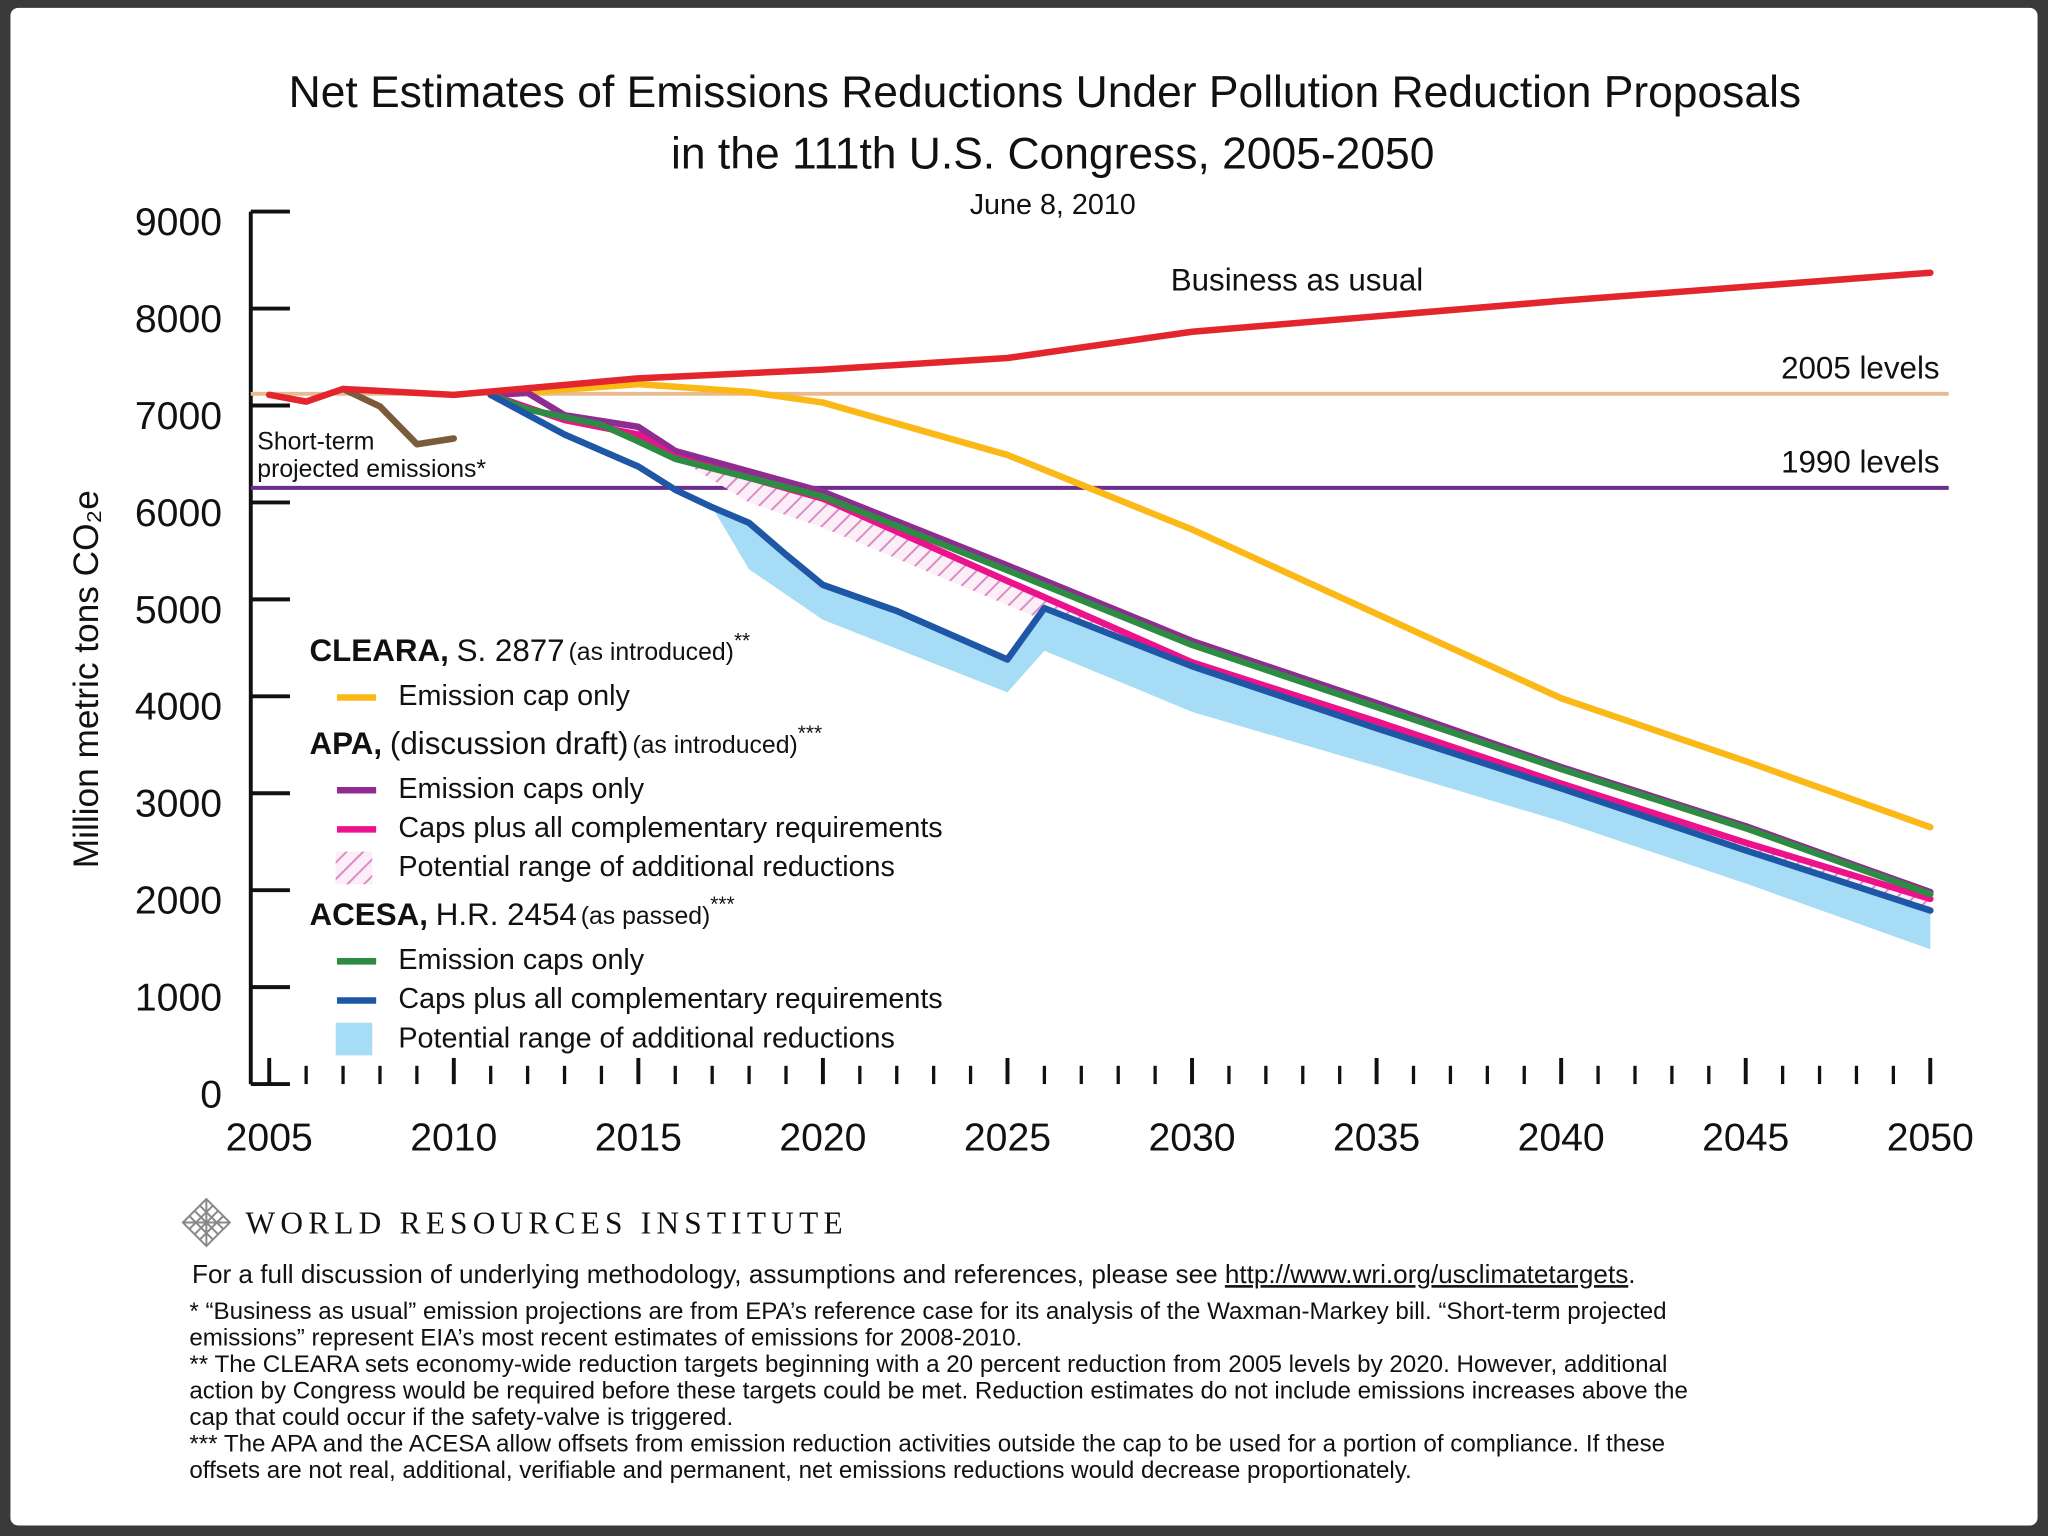 The width and height of the screenshot is (2048, 1536). I want to click on chart-title: in the 111th U.S. Congress, 2005-2050, so click(1052, 153).